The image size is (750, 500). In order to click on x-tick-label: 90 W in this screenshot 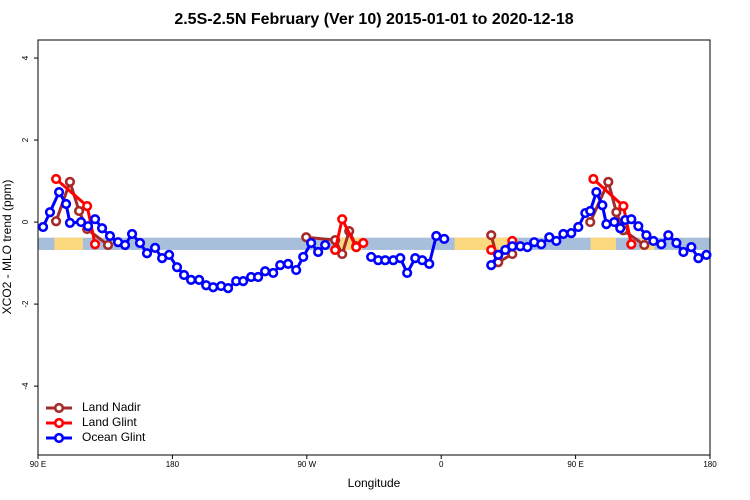, I will do `click(306, 464)`.